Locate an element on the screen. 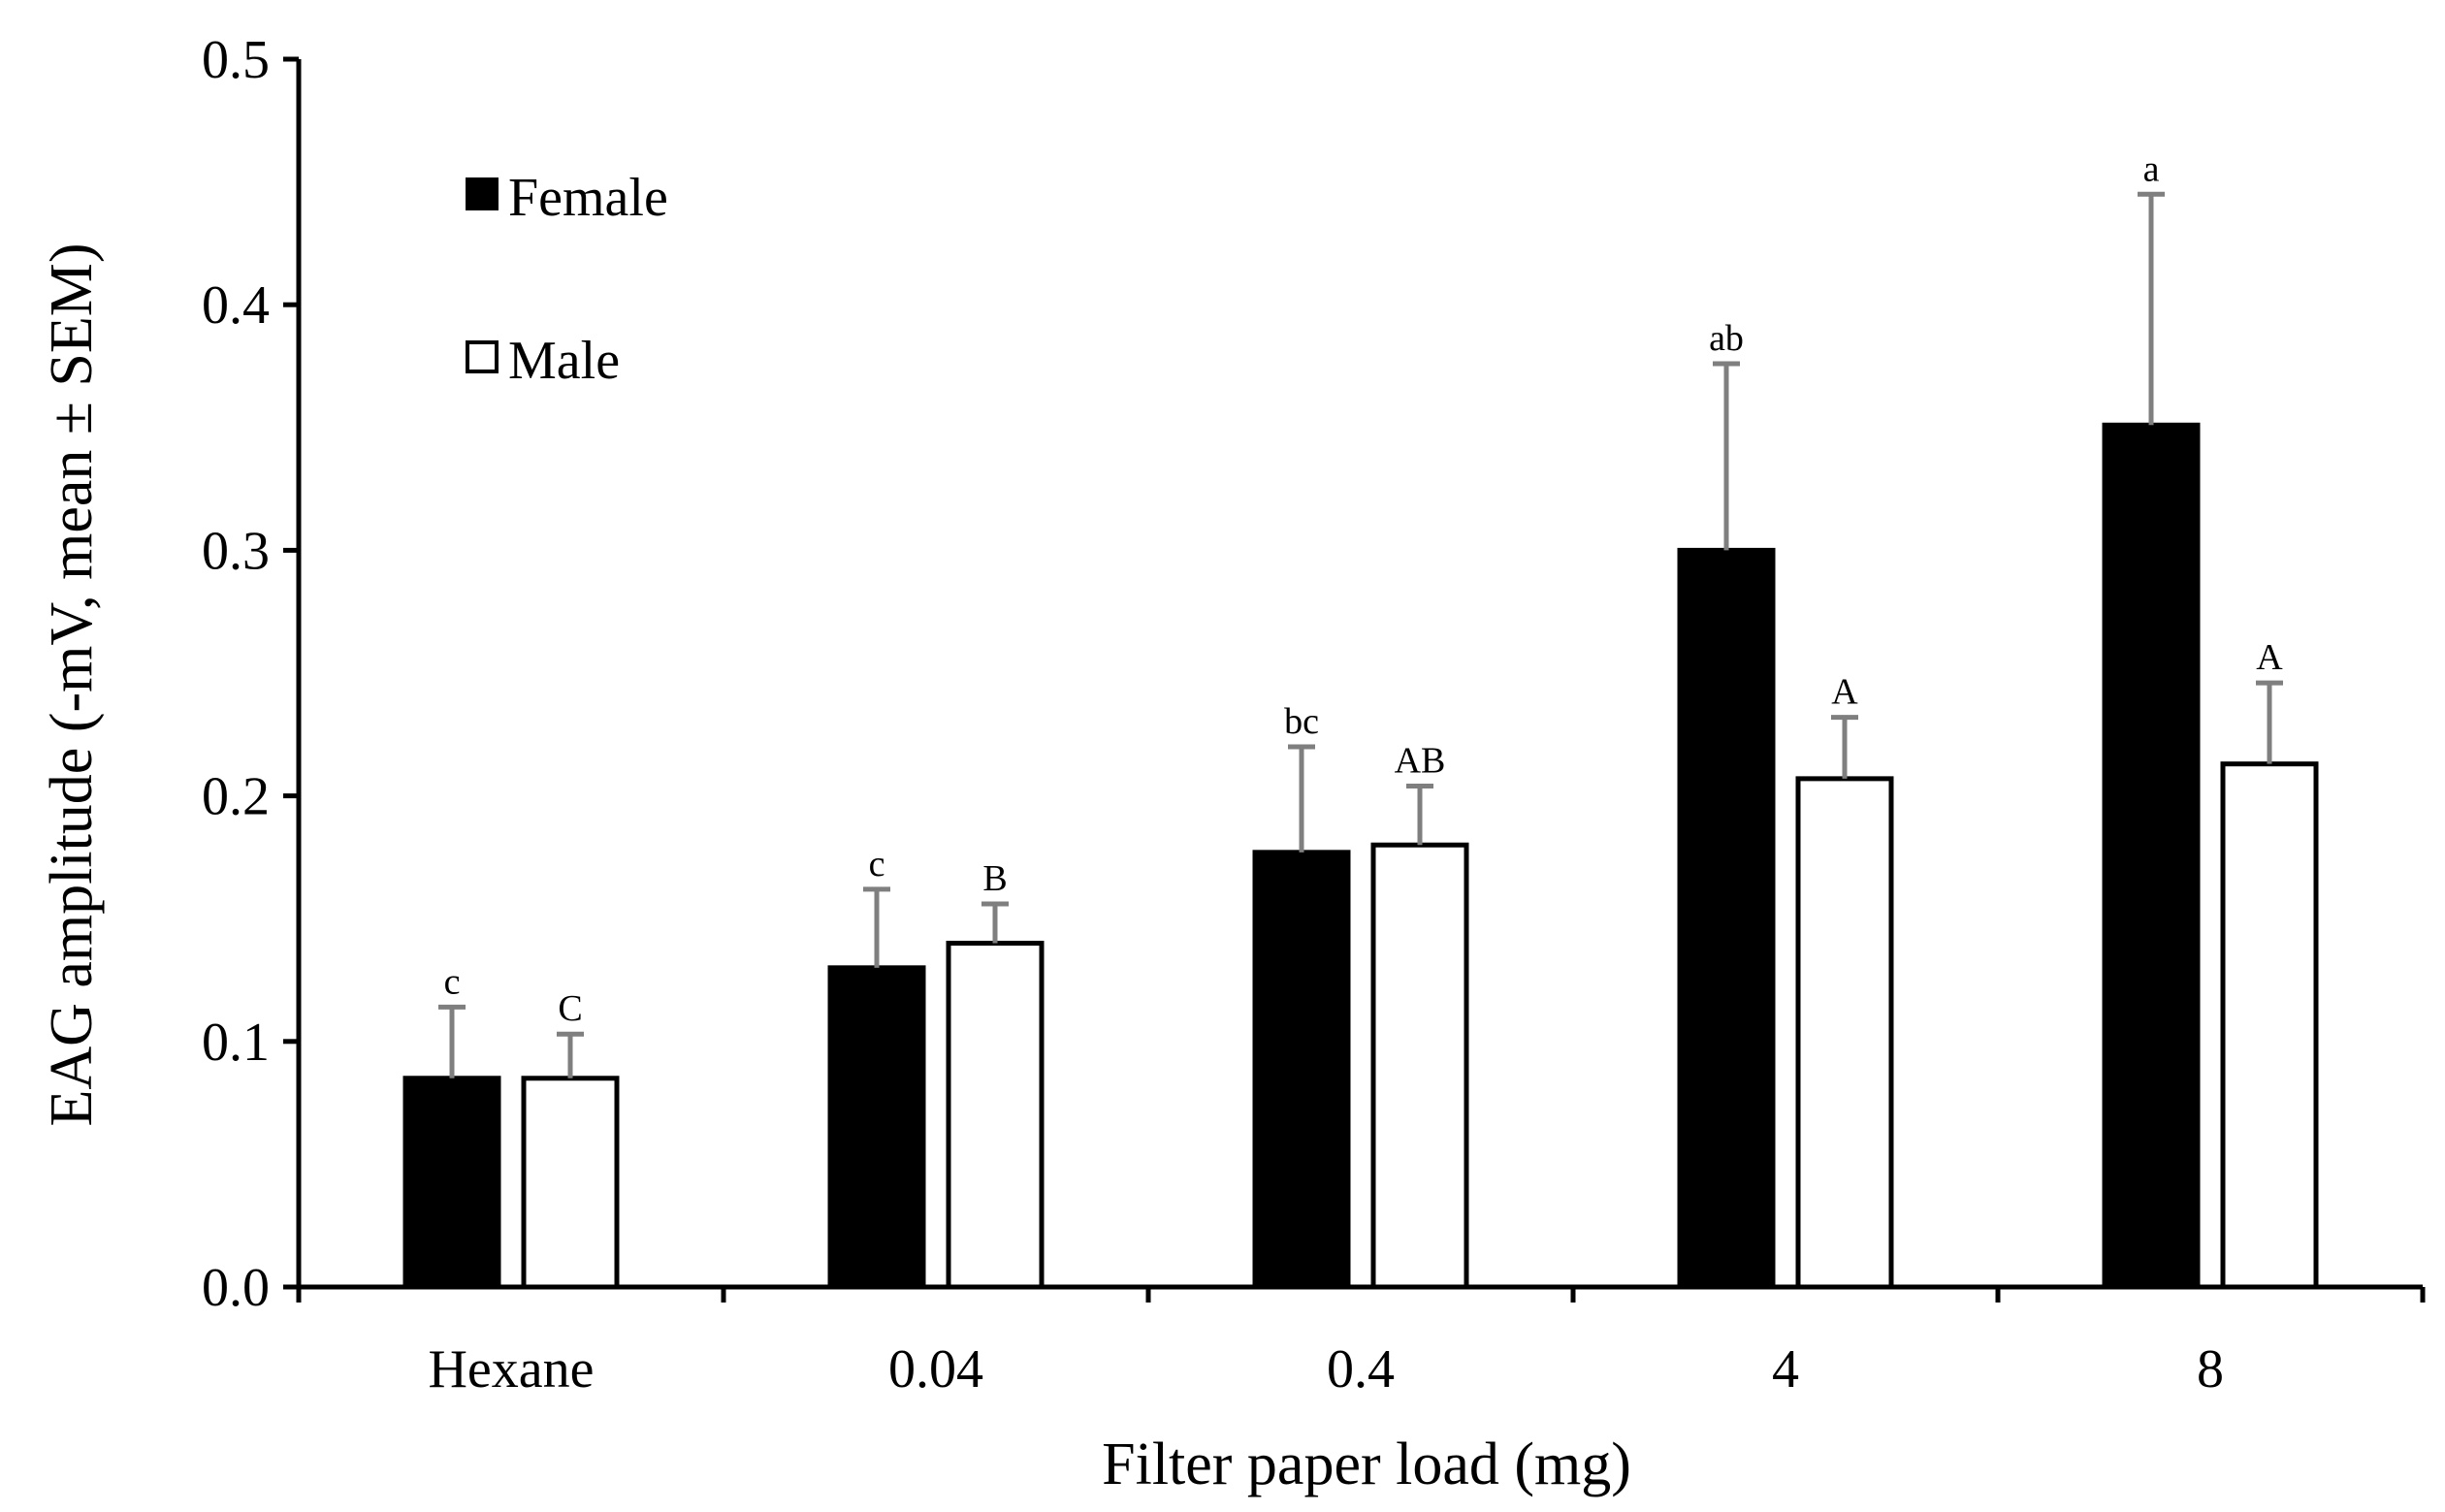  y-tick-label: 0.5 is located at coordinates (236, 60).